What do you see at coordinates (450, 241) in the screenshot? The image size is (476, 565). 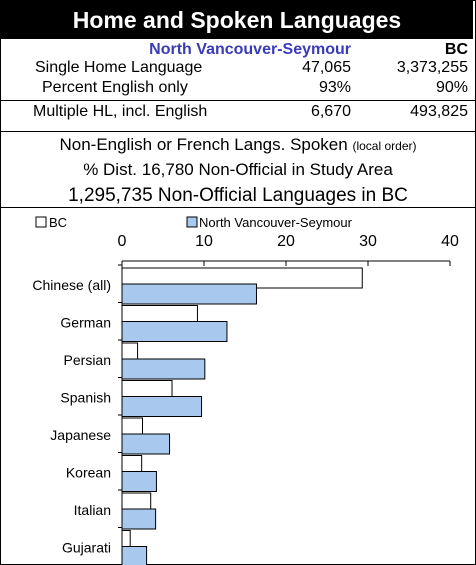 I see `x-tick-label: 40` at bounding box center [450, 241].